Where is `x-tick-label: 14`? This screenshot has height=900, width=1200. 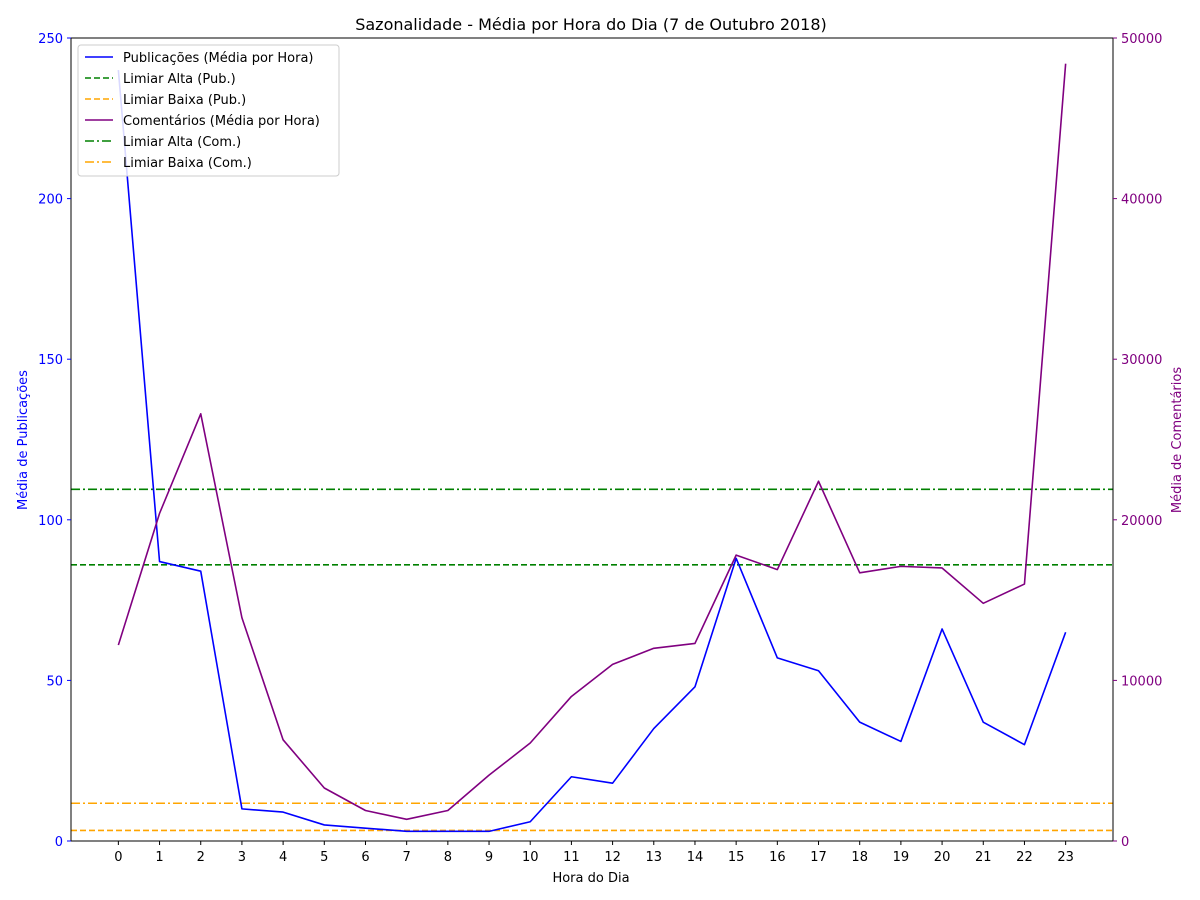 x-tick-label: 14 is located at coordinates (695, 857).